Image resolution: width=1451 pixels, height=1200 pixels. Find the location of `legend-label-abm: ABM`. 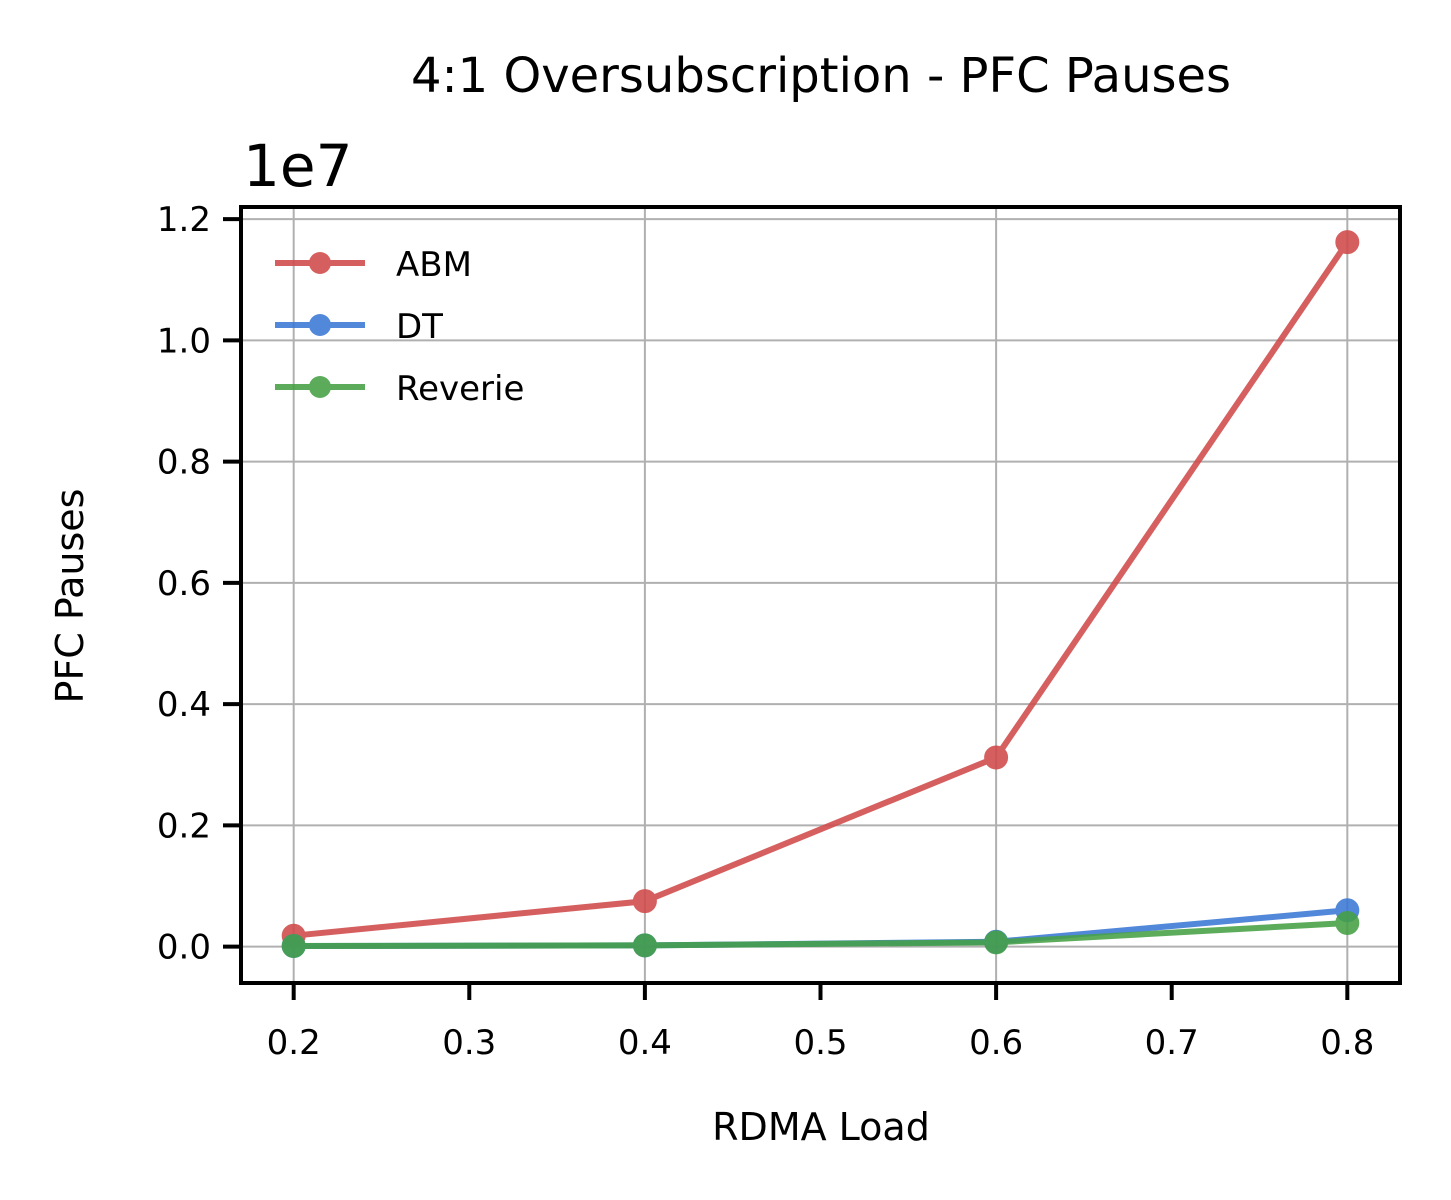

legend-label-abm: ABM is located at coordinates (434, 265).